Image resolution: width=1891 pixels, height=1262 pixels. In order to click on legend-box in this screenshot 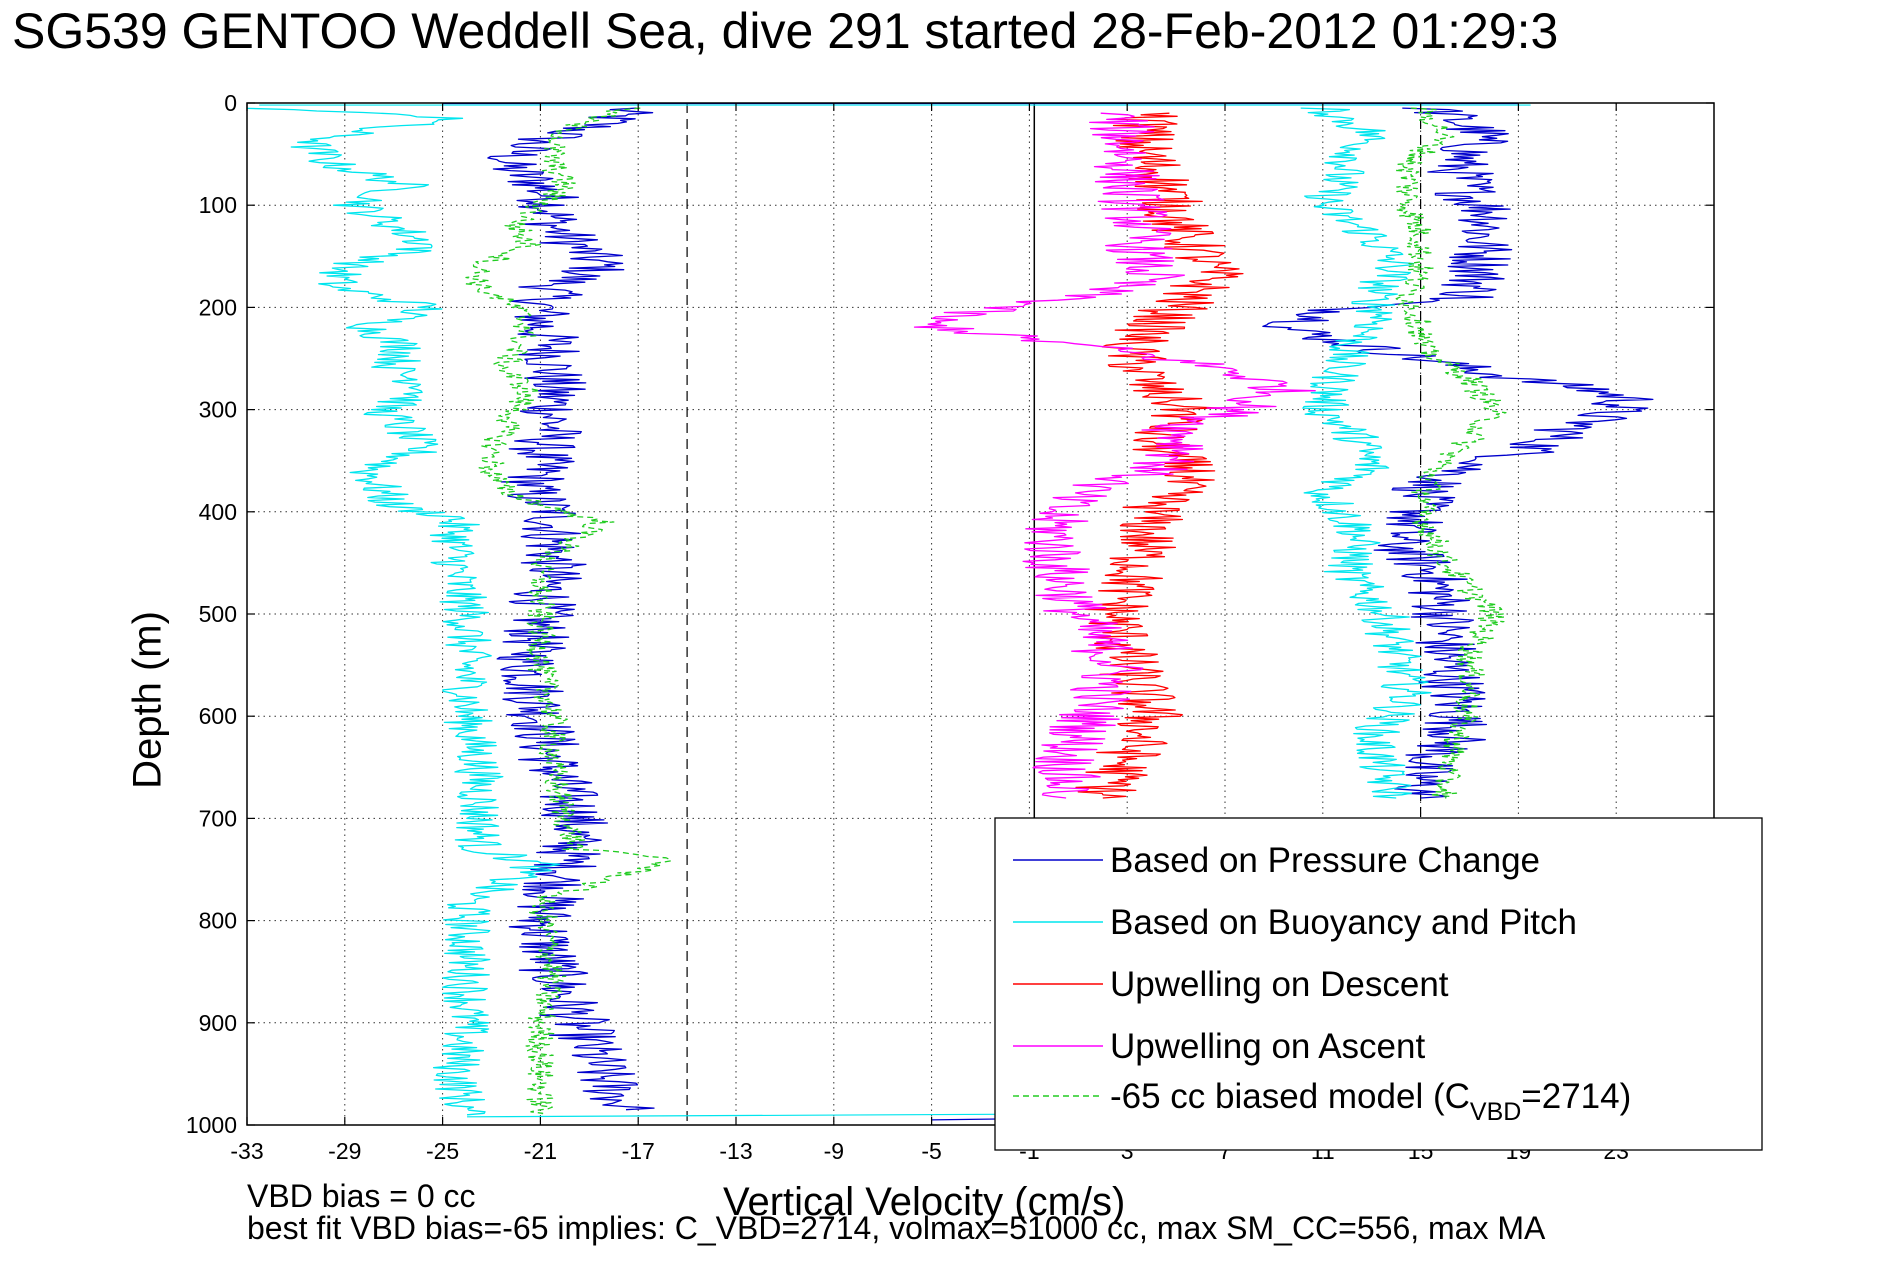, I will do `click(1378, 984)`.